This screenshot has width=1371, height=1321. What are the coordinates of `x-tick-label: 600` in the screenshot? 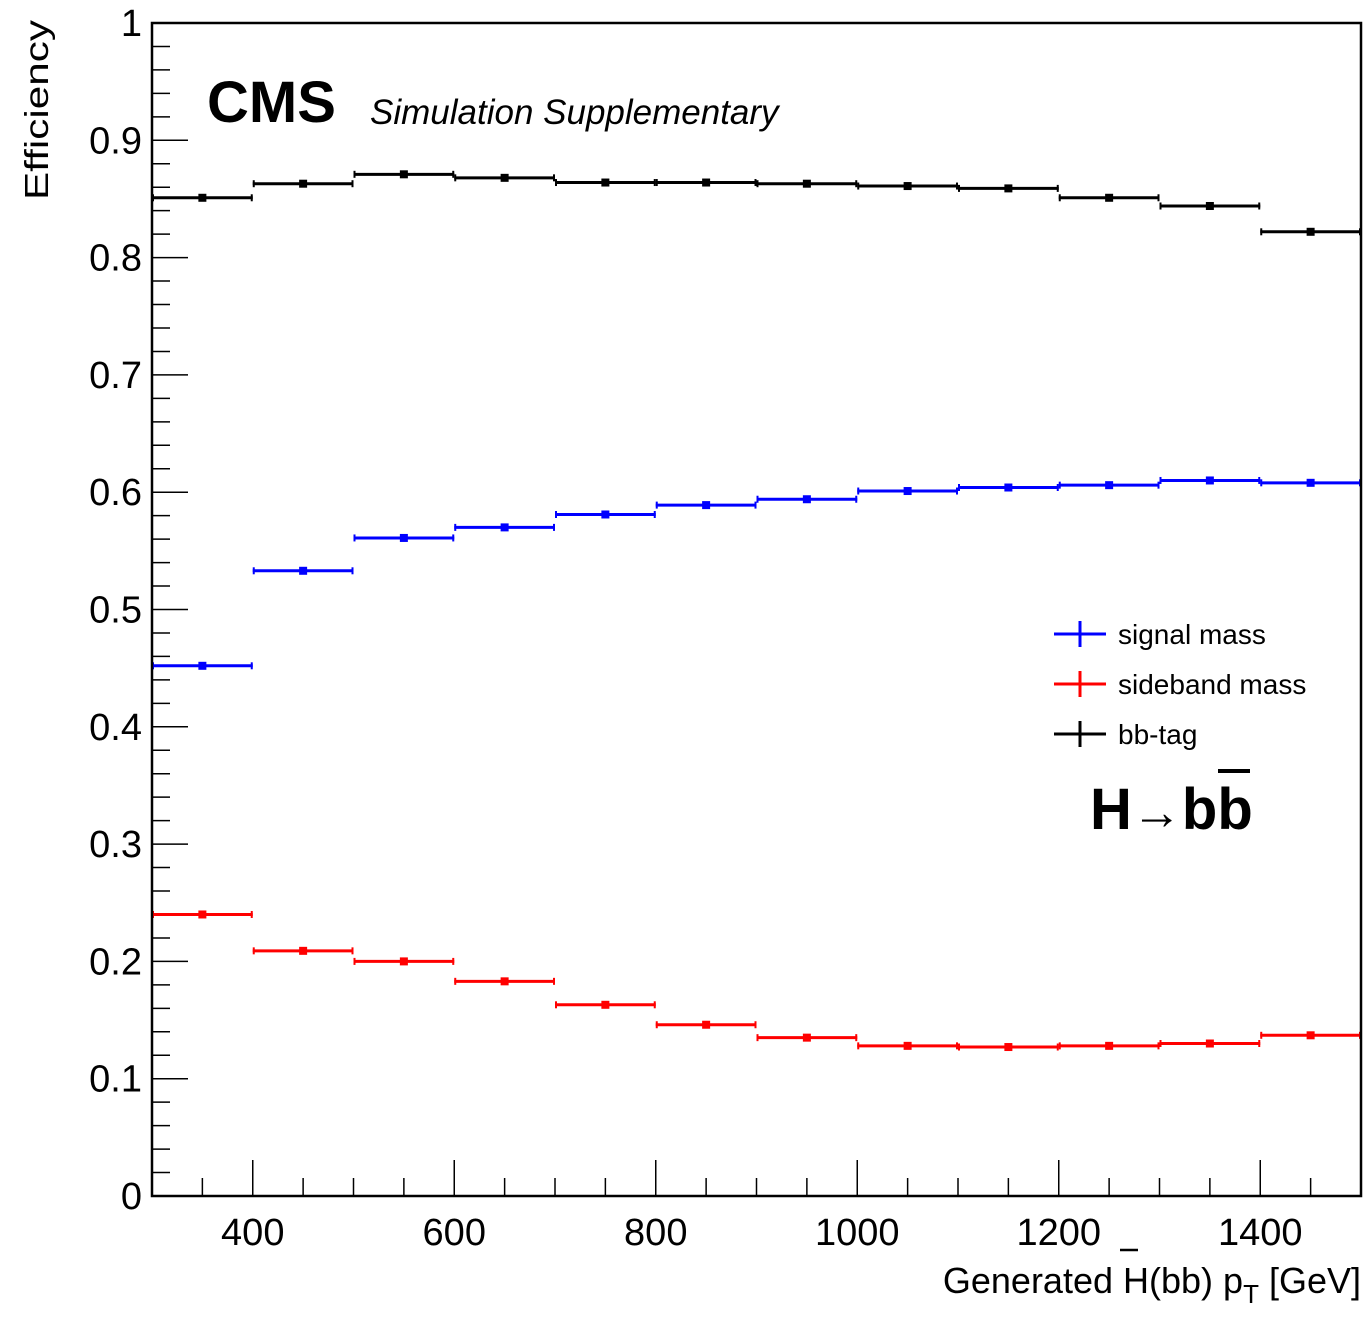 It's located at (454, 1233).